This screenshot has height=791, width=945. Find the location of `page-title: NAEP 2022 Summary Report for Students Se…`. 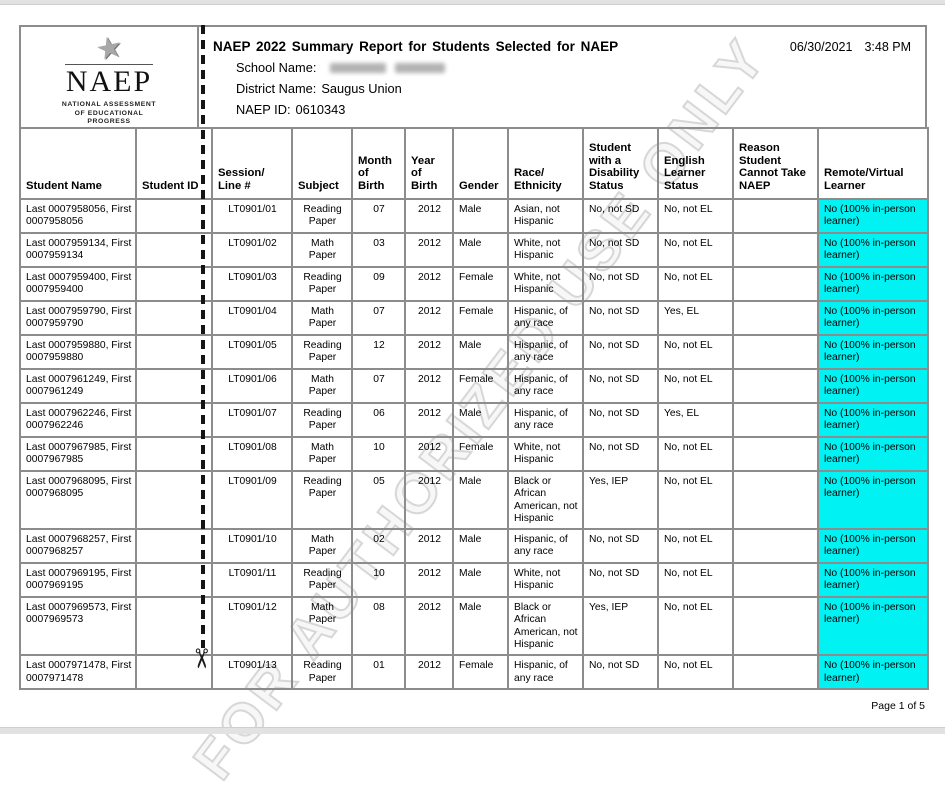

page-title: NAEP 2022 Summary Report for Students Se… is located at coordinates (416, 46).